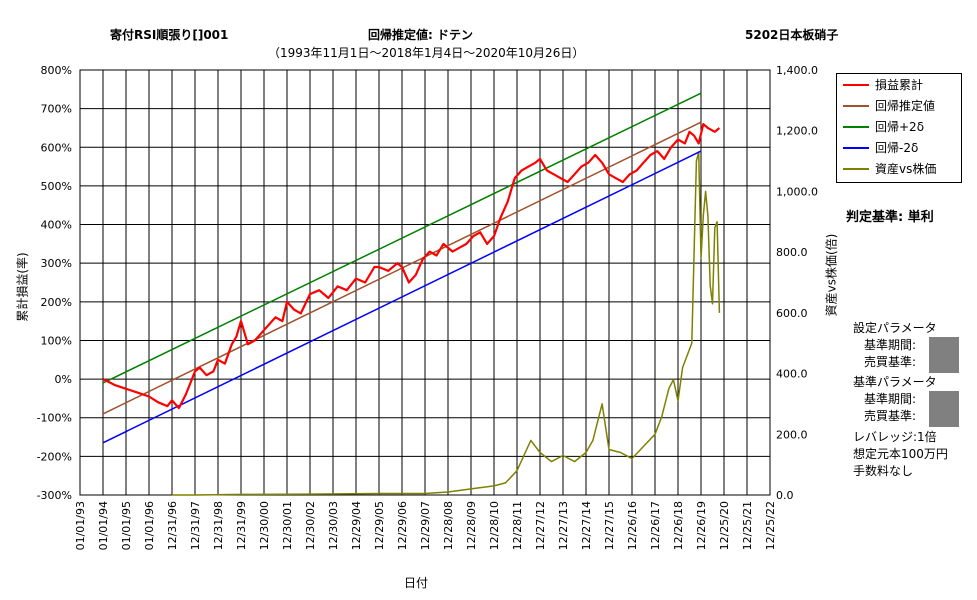  Describe the element at coordinates (563, 525) in the screenshot. I see `x-tick-label: 12/27/13` at that location.